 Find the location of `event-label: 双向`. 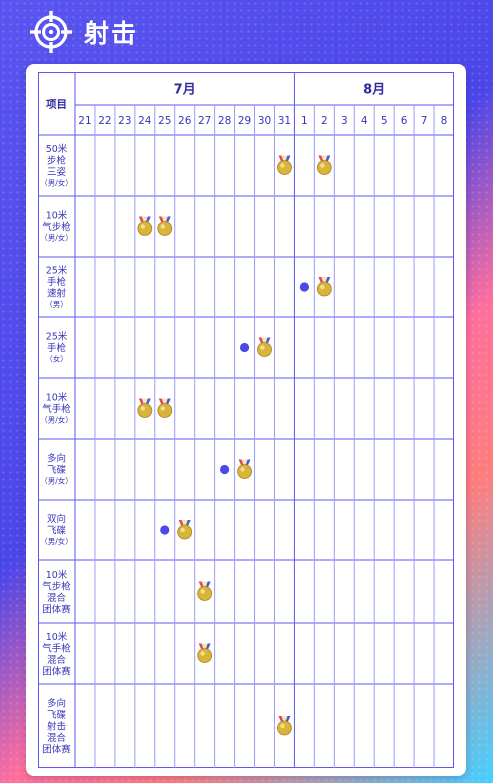

event-label: 双向 is located at coordinates (56, 519).